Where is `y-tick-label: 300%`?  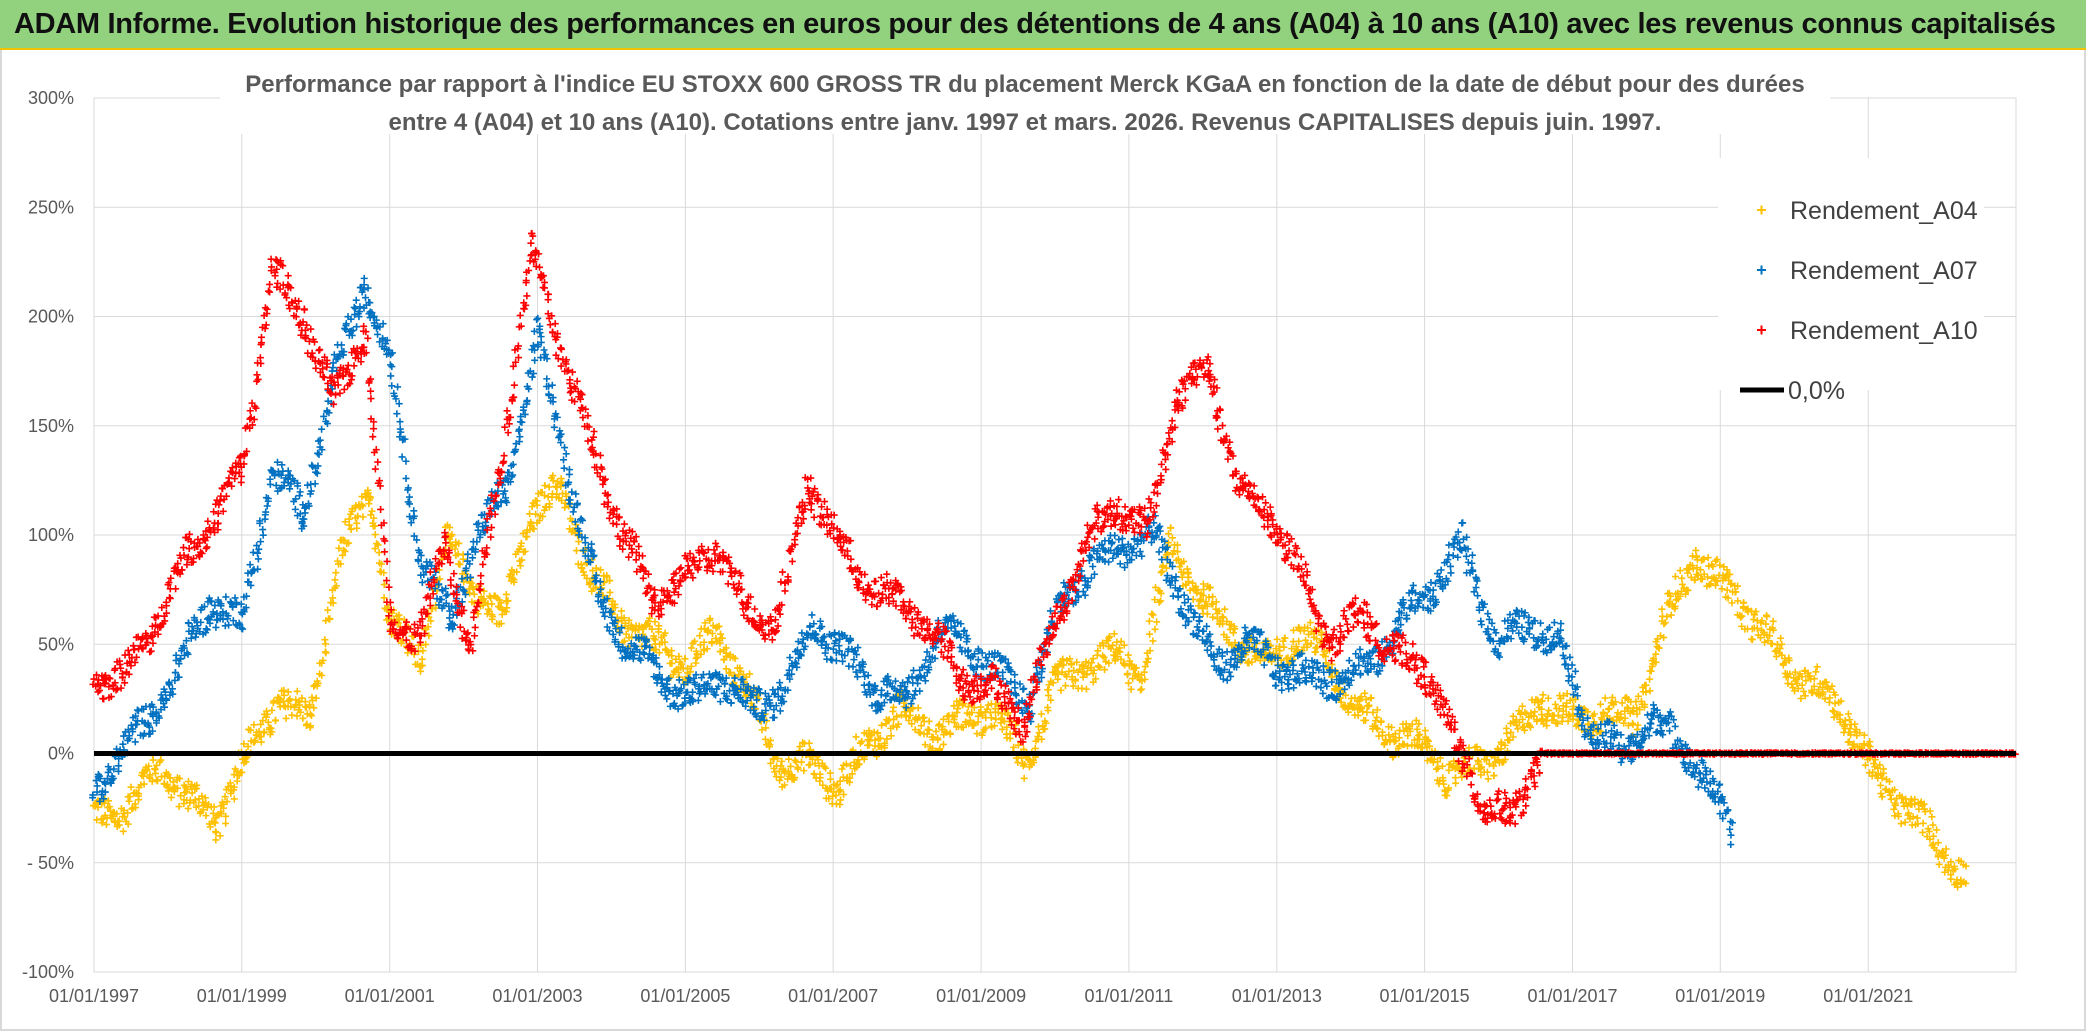 y-tick-label: 300% is located at coordinates (51, 98).